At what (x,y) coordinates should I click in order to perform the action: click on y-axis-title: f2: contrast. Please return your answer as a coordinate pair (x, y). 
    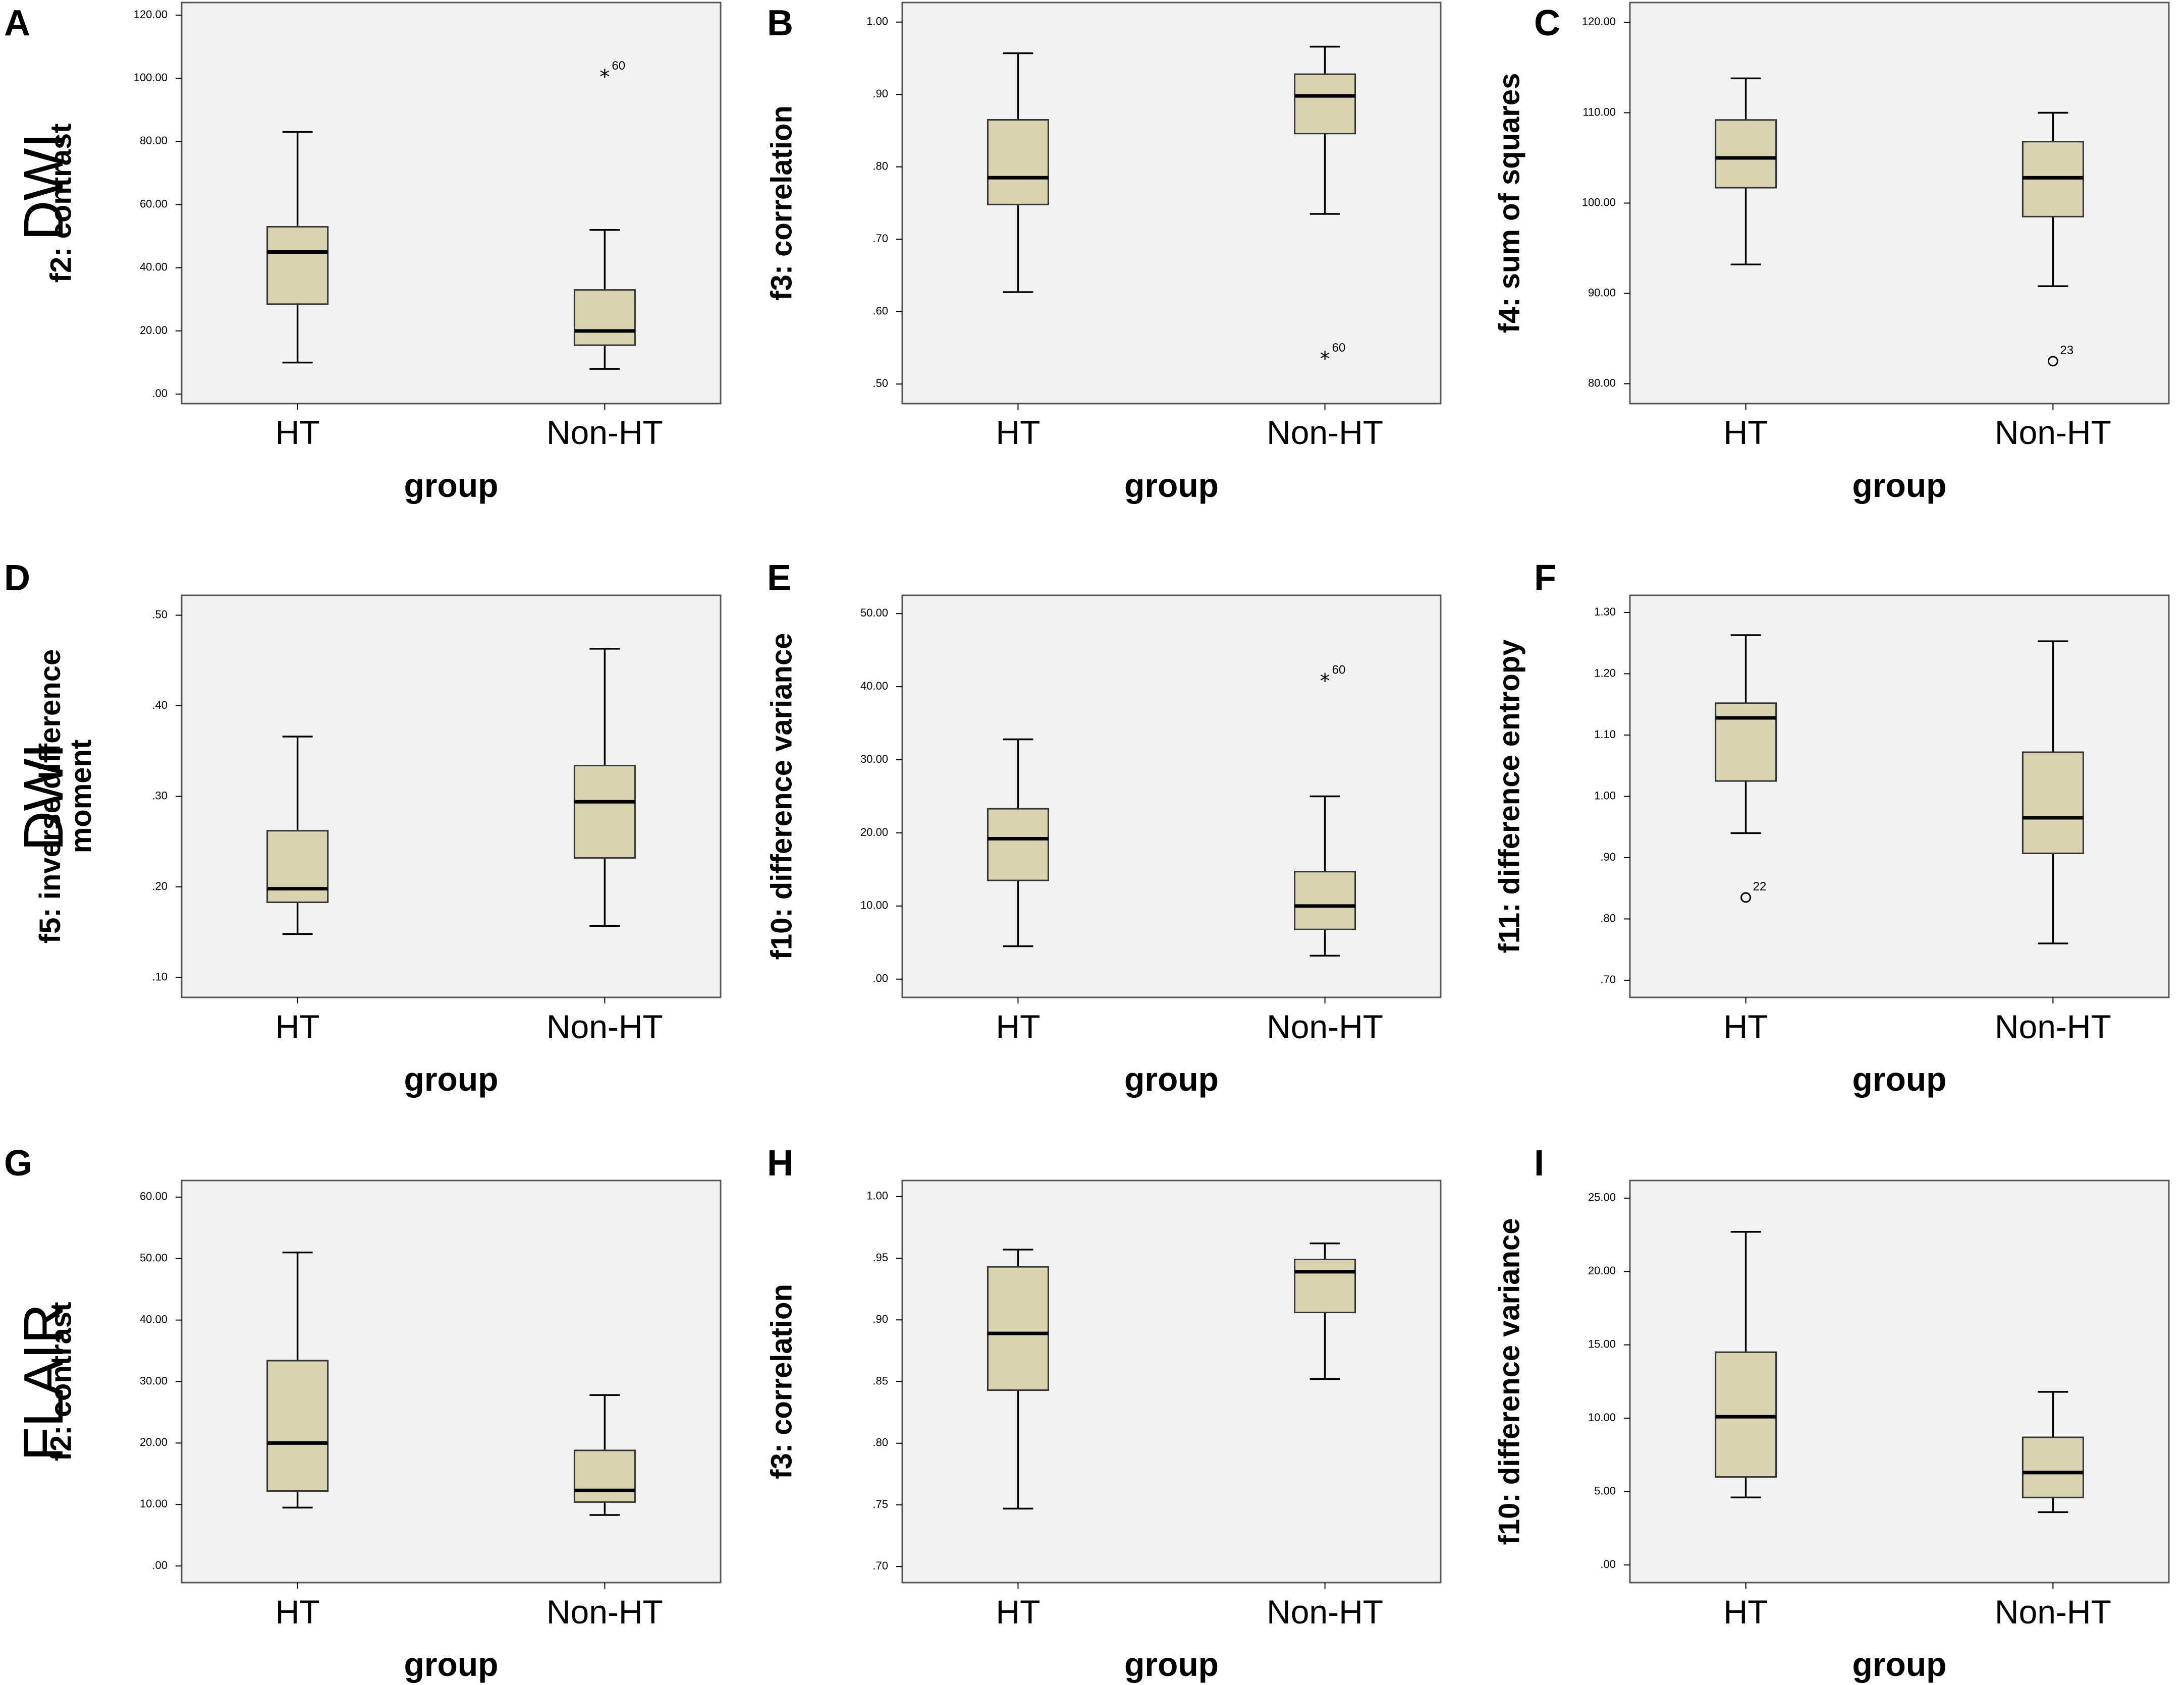
    Looking at the image, I should click on (60, 1382).